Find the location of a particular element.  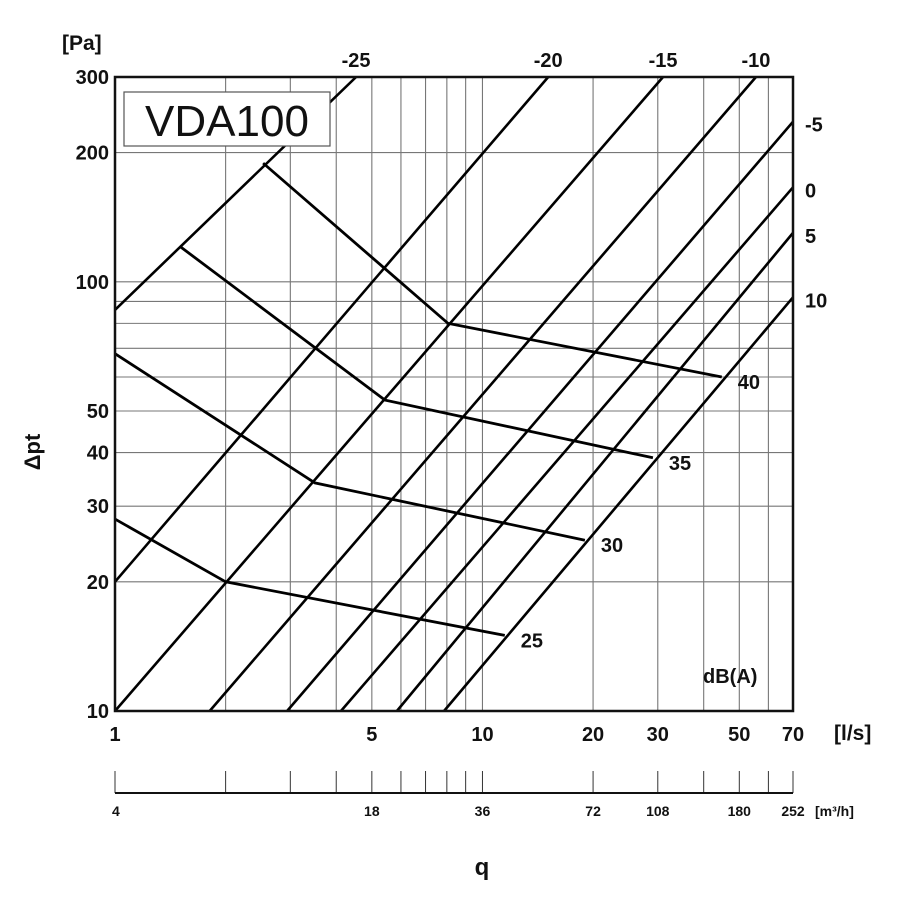

damper-line-label: -10 is located at coordinates (756, 61).